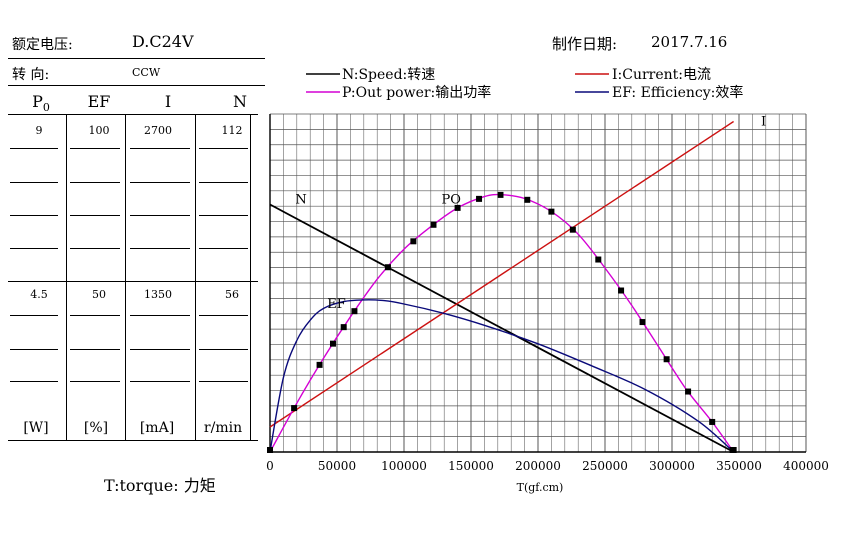 The height and width of the screenshot is (544, 850). I want to click on x-tick-label: 100000, so click(404, 466).